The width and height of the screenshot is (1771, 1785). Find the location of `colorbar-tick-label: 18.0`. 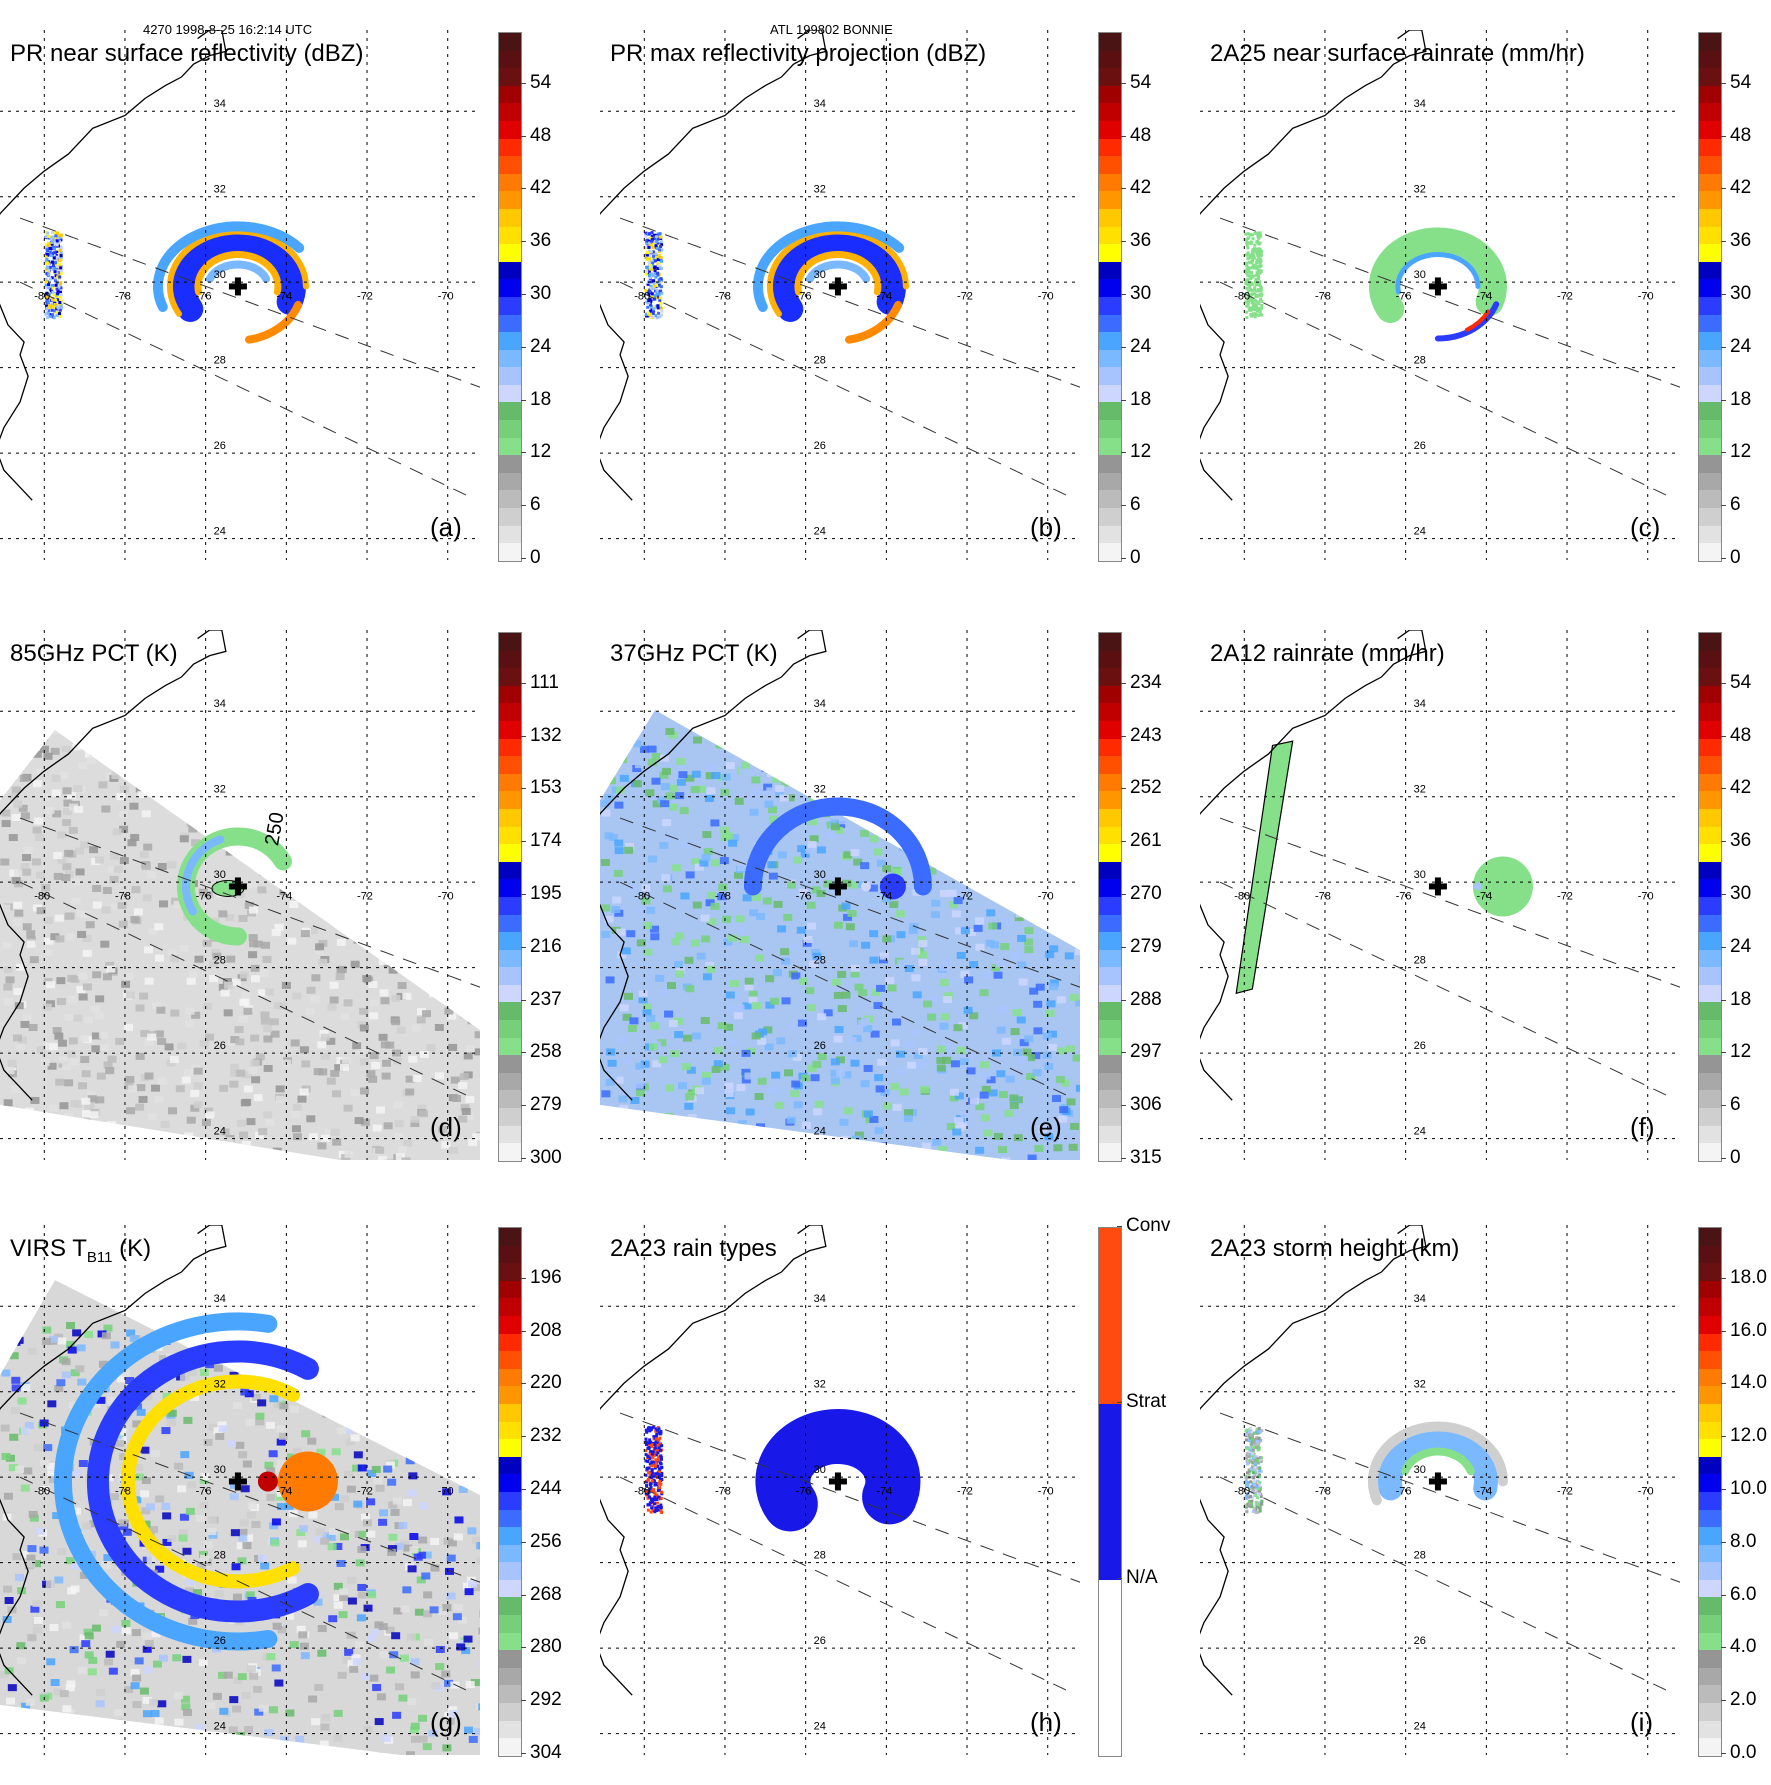

colorbar-tick-label: 18.0 is located at coordinates (1748, 1278).